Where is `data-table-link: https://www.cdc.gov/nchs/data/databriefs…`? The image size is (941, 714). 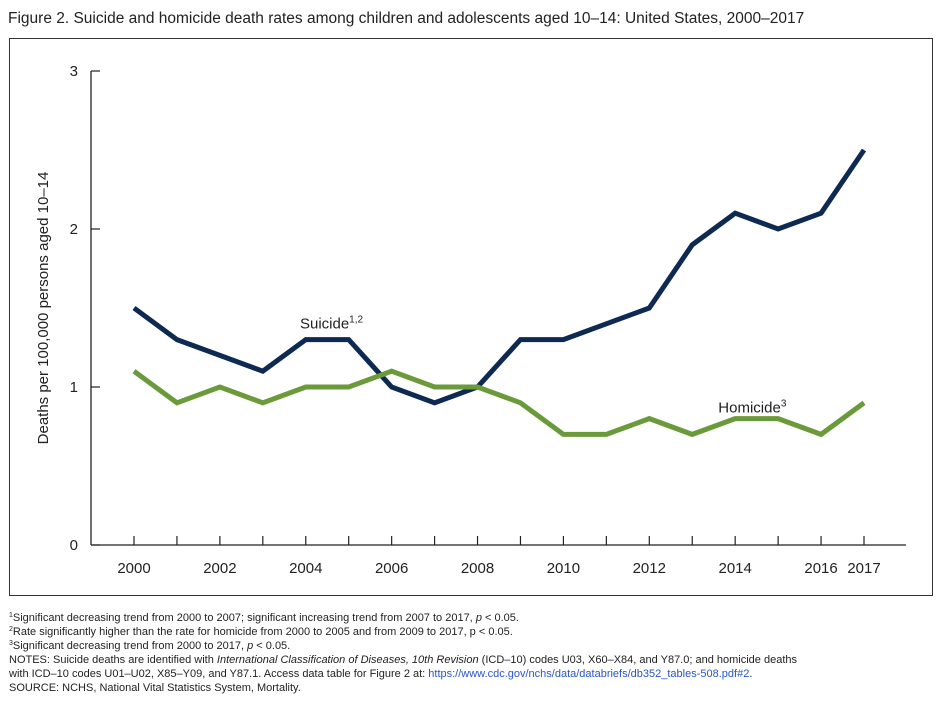
data-table-link: https://www.cdc.gov/nchs/data/databriefs… is located at coordinates (589, 674).